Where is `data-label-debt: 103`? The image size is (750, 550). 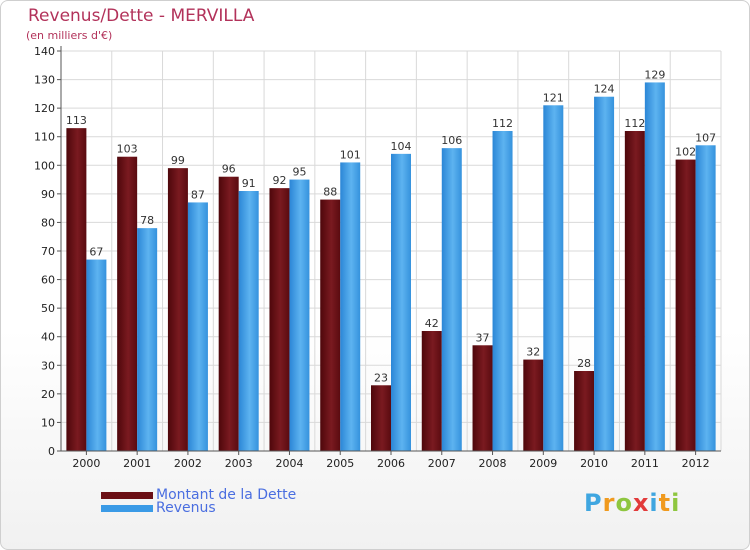 data-label-debt: 103 is located at coordinates (127, 149).